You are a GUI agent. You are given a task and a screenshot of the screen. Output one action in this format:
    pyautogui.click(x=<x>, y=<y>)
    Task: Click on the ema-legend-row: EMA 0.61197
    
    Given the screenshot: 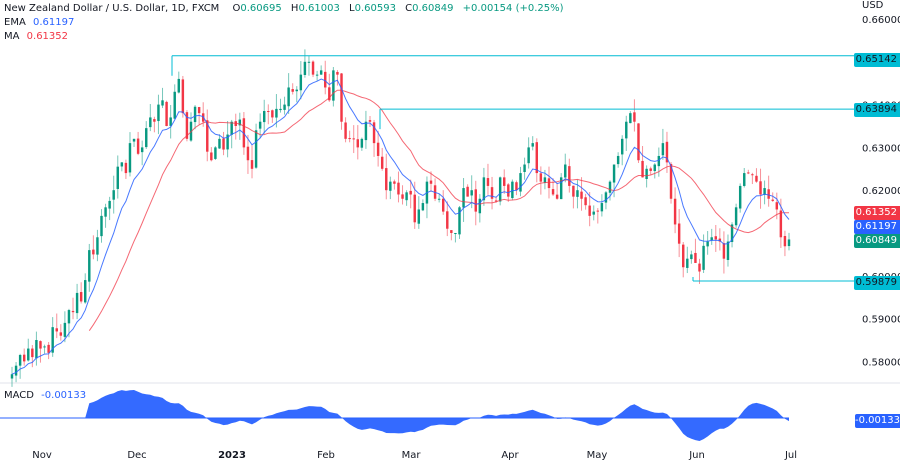 What is the action you would take?
    pyautogui.click(x=284, y=23)
    